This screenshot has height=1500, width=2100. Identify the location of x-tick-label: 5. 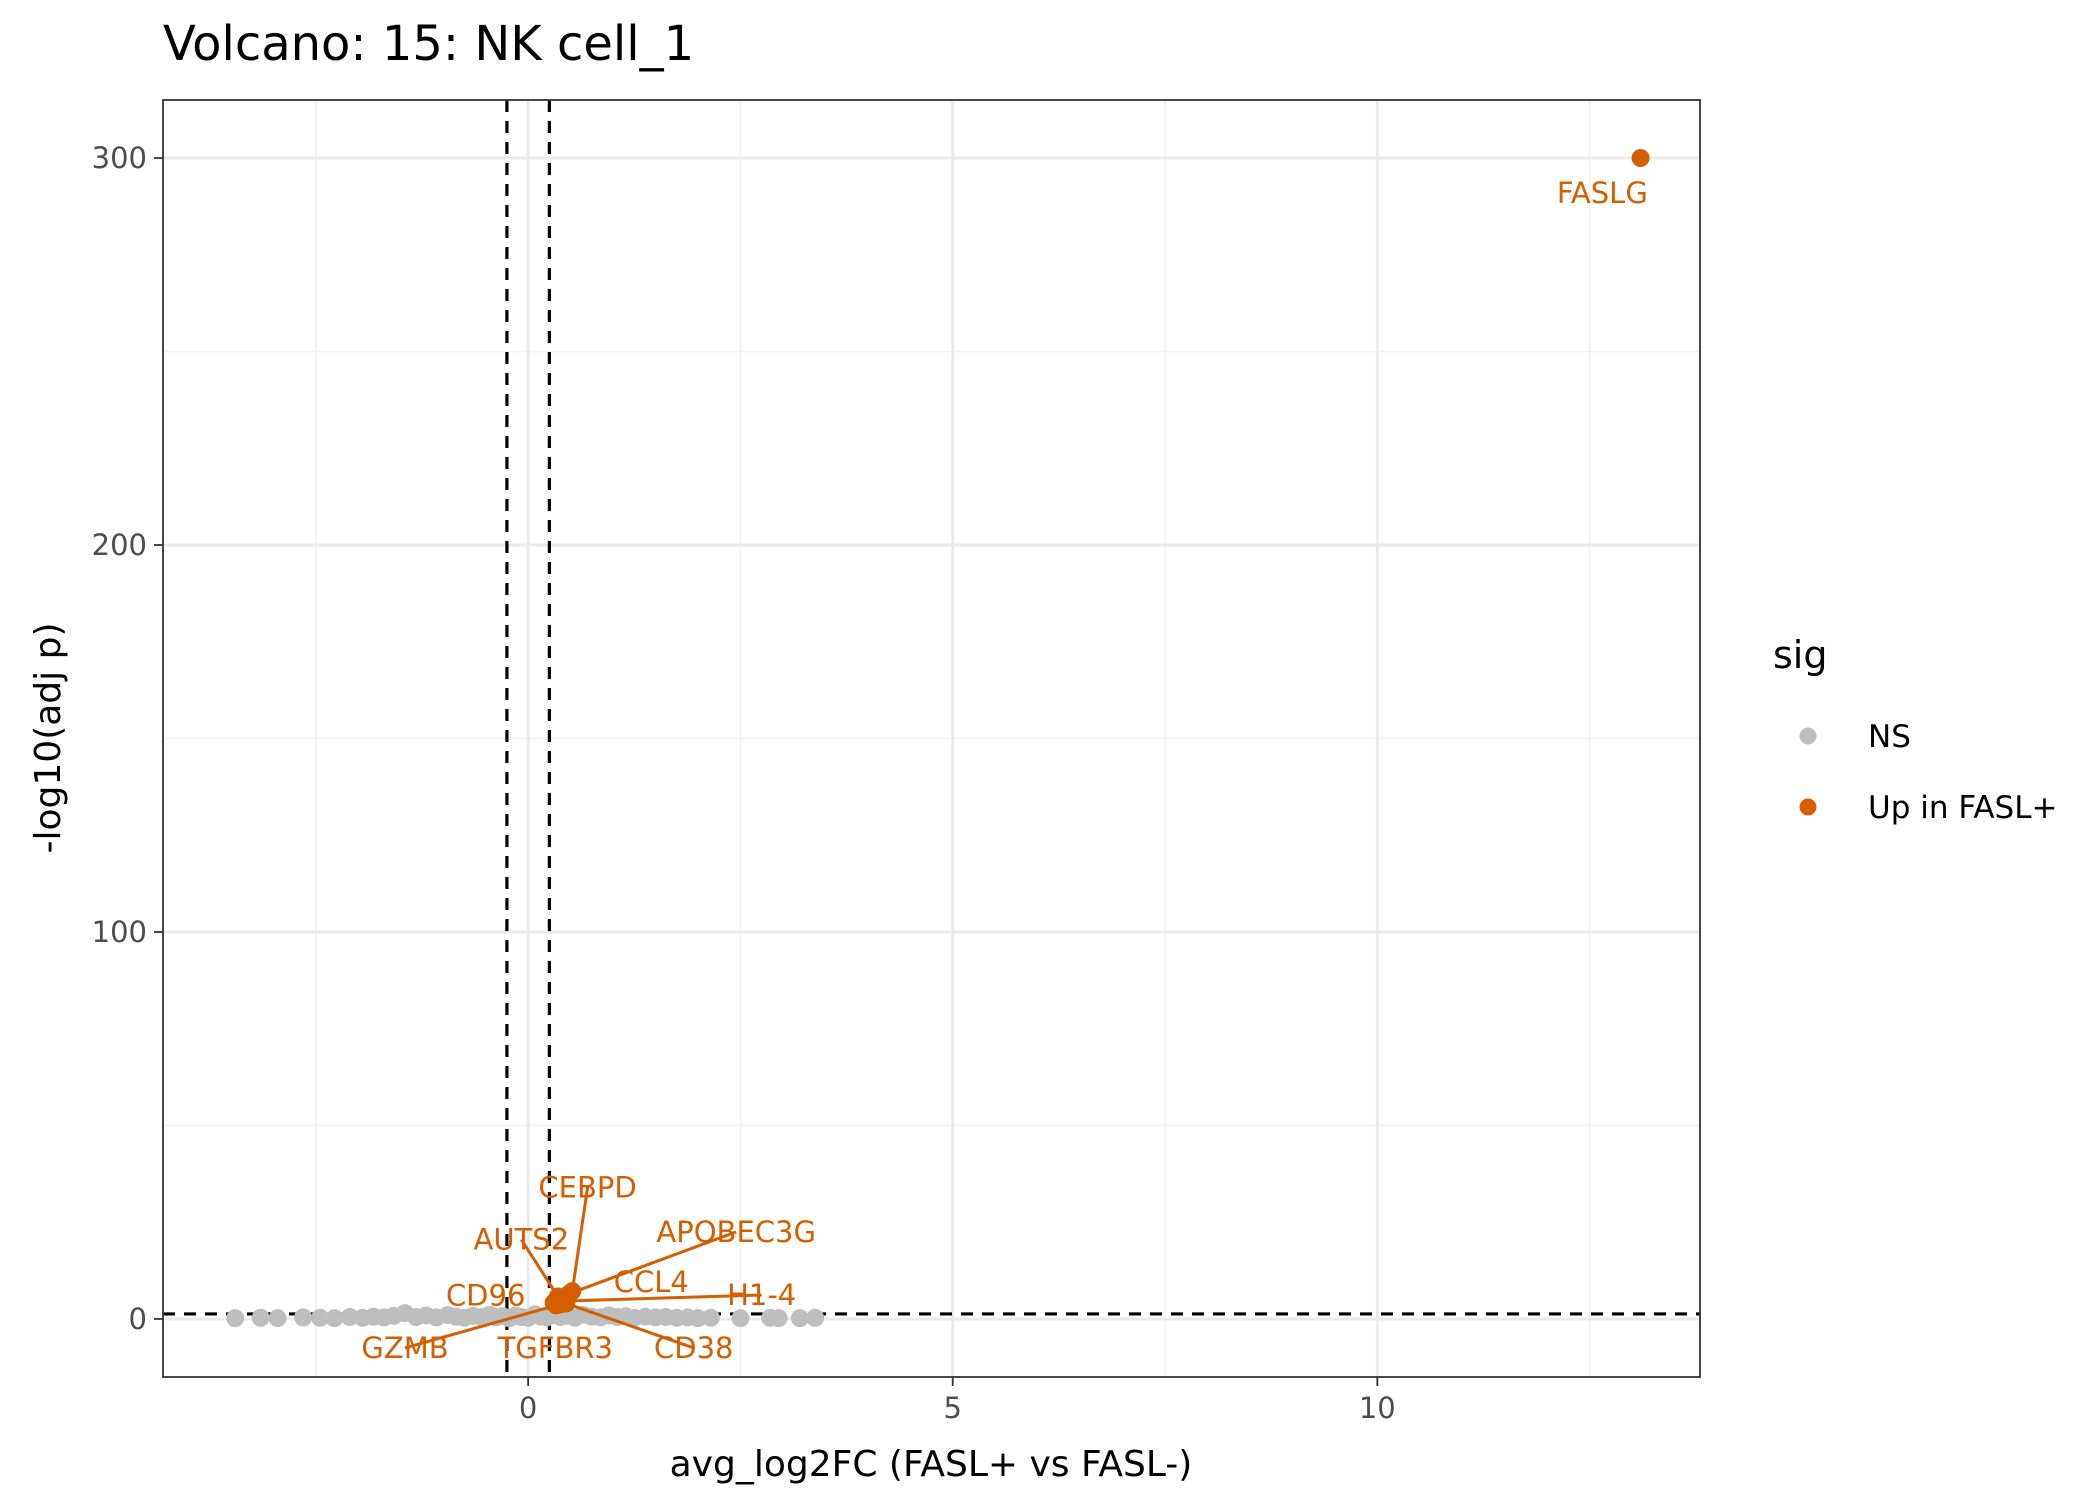
(953, 1408).